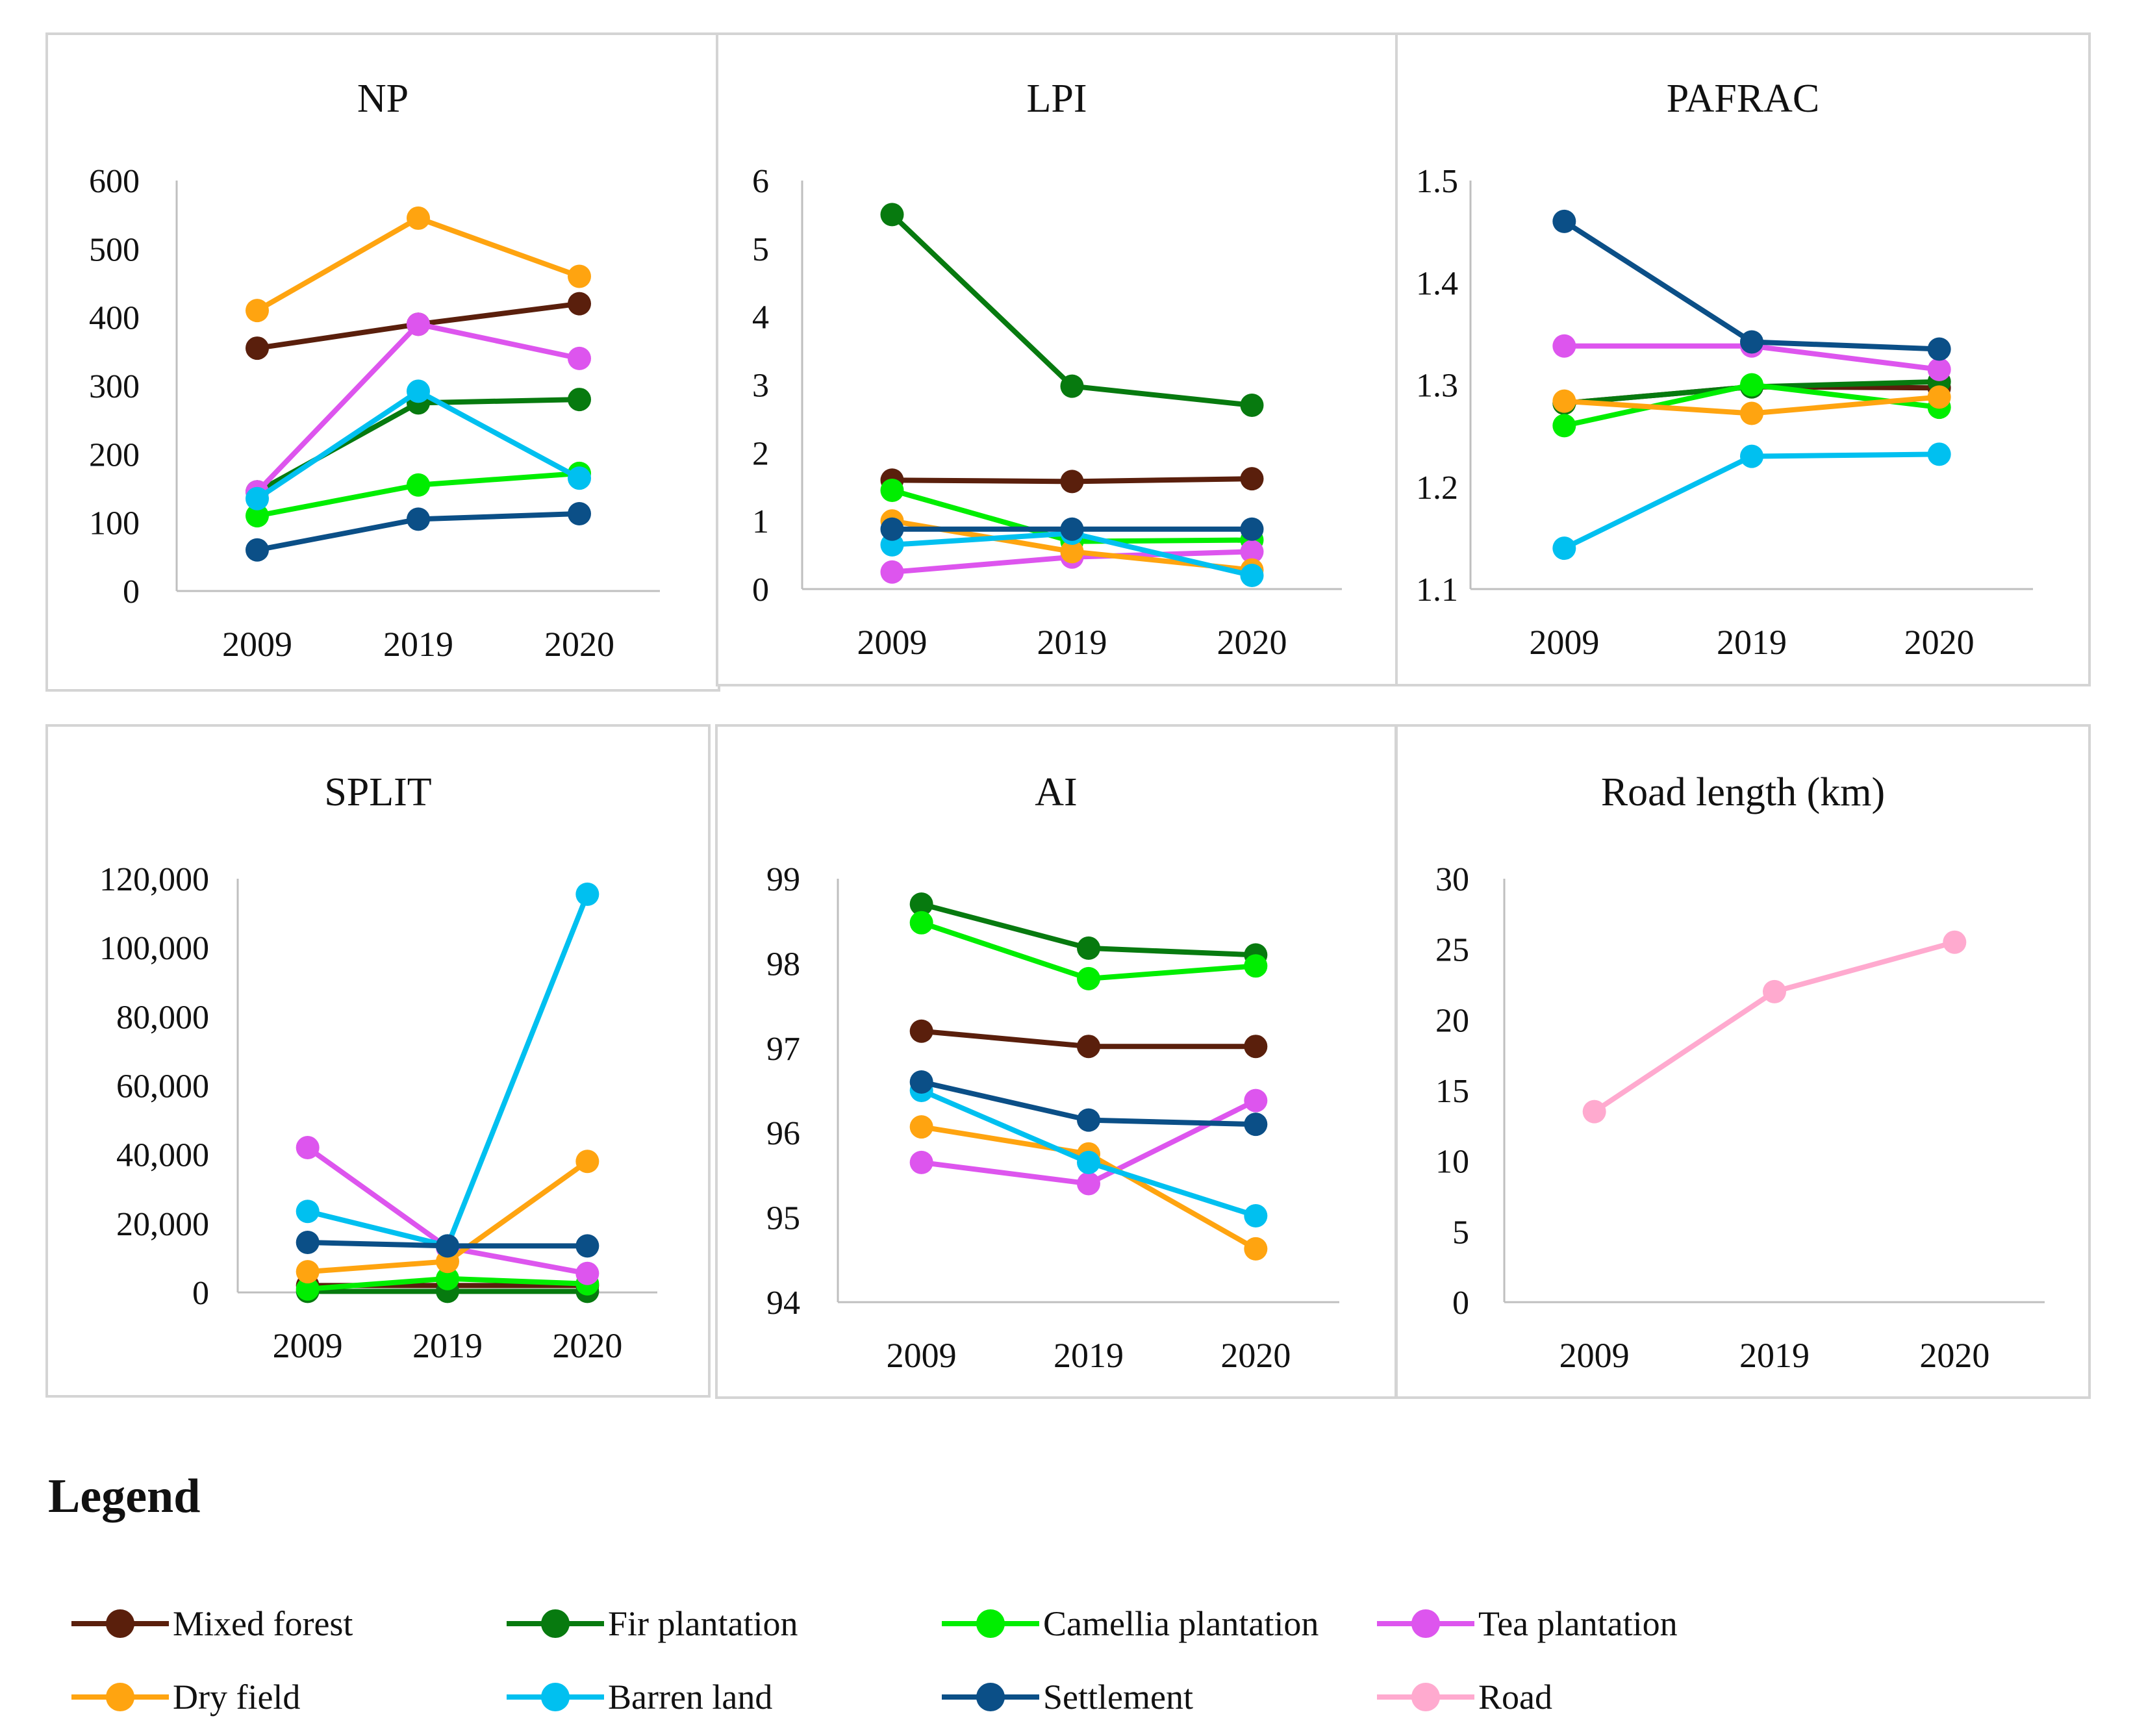 This screenshot has width=2133, height=1736. Describe the element at coordinates (761, 453) in the screenshot. I see `y-tick-label: 2` at that location.